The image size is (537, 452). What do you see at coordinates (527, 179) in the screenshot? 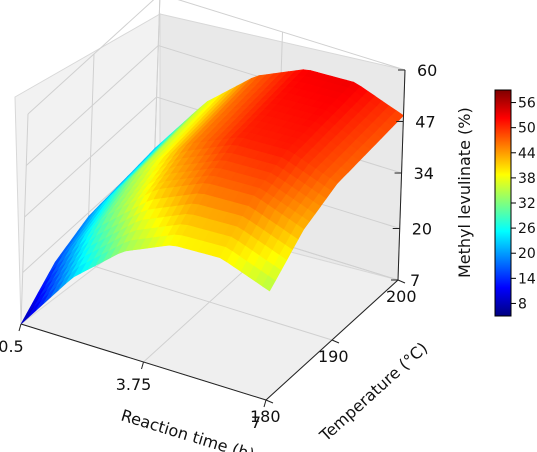
I see `colorbar-tick-label-5: 38` at bounding box center [527, 179].